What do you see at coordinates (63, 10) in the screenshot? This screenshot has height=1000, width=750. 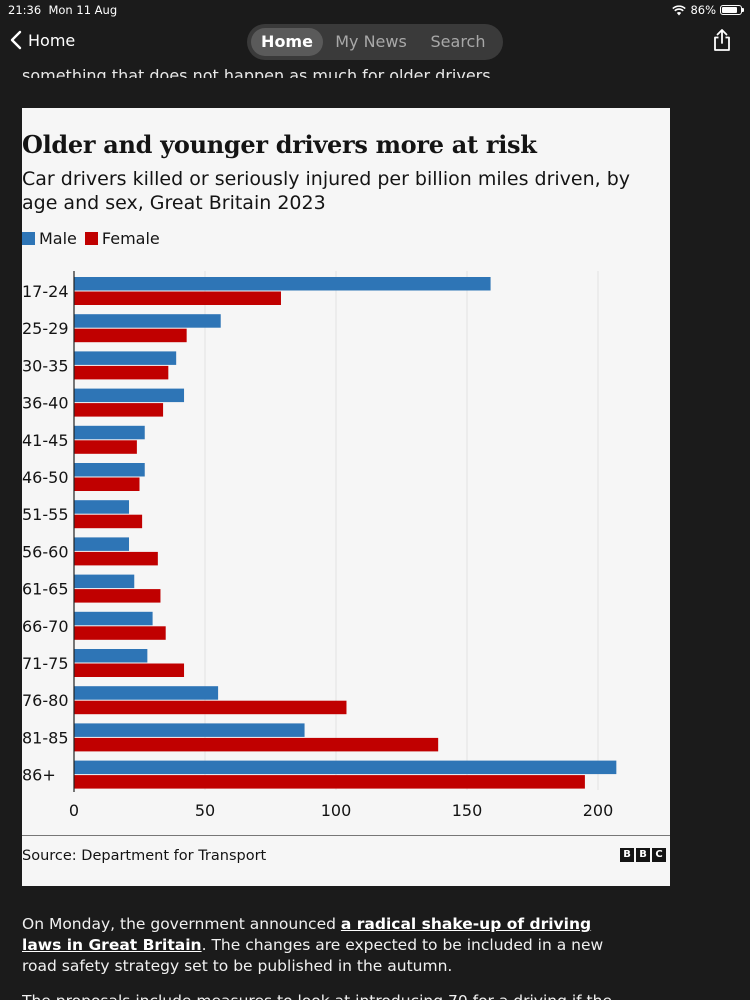 I see `status-time: 21:36 Mon 11 Aug` at bounding box center [63, 10].